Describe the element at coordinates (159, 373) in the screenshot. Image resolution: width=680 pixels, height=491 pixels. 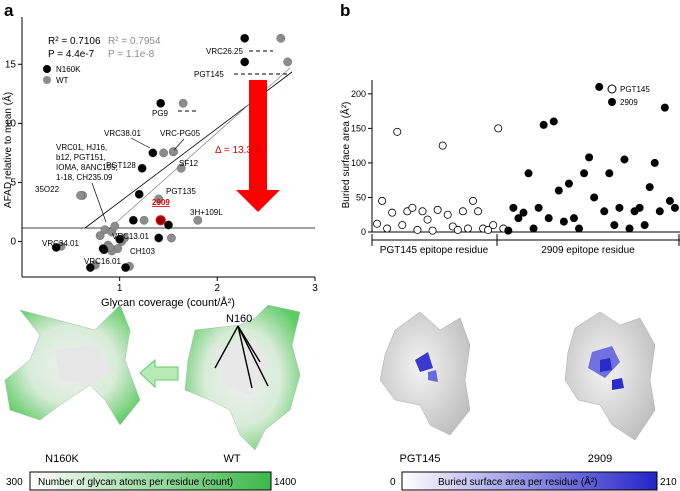
I see `wt-to-n160k-arrow` at that location.